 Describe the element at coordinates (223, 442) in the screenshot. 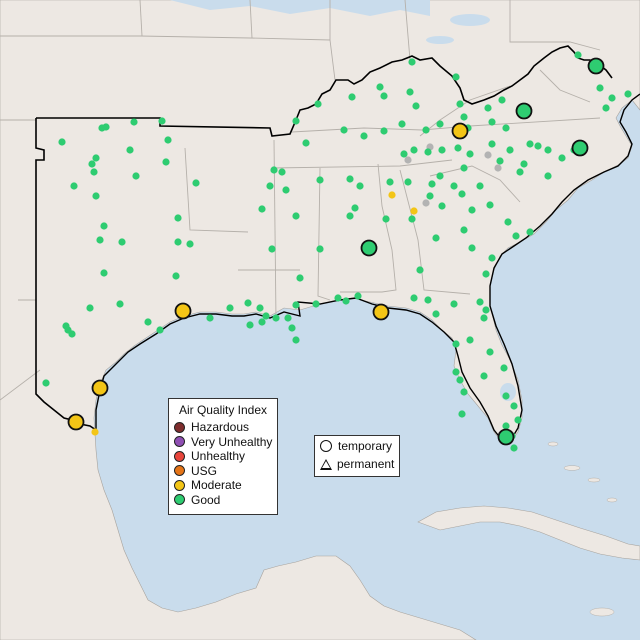

I see `legend-item-very-unhealthy: Very Unhealthy` at that location.